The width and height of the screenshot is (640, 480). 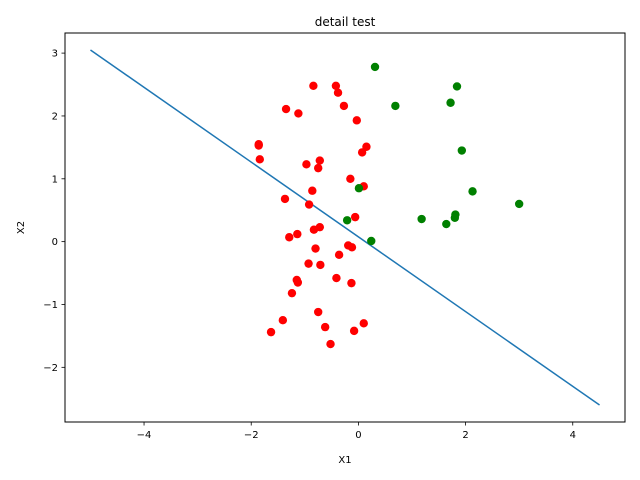 What do you see at coordinates (55, 116) in the screenshot?
I see `y-tick-label: 2` at bounding box center [55, 116].